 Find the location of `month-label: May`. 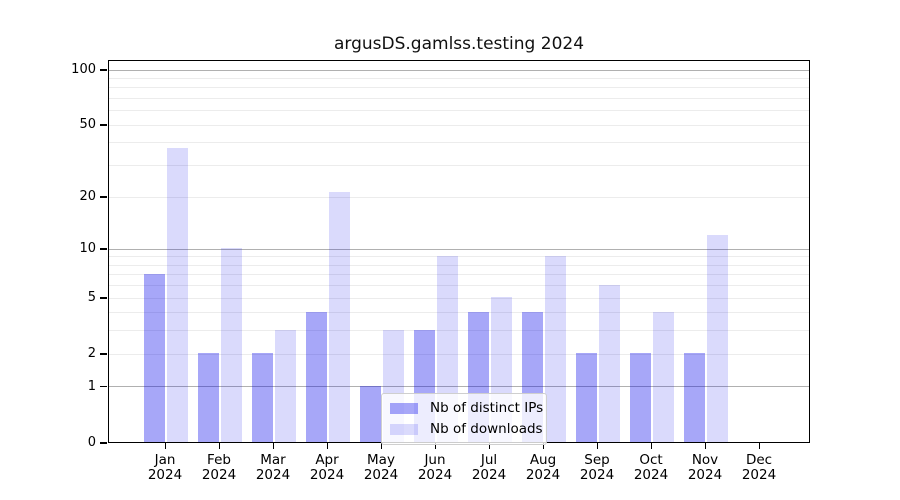

month-label: May is located at coordinates (381, 460).